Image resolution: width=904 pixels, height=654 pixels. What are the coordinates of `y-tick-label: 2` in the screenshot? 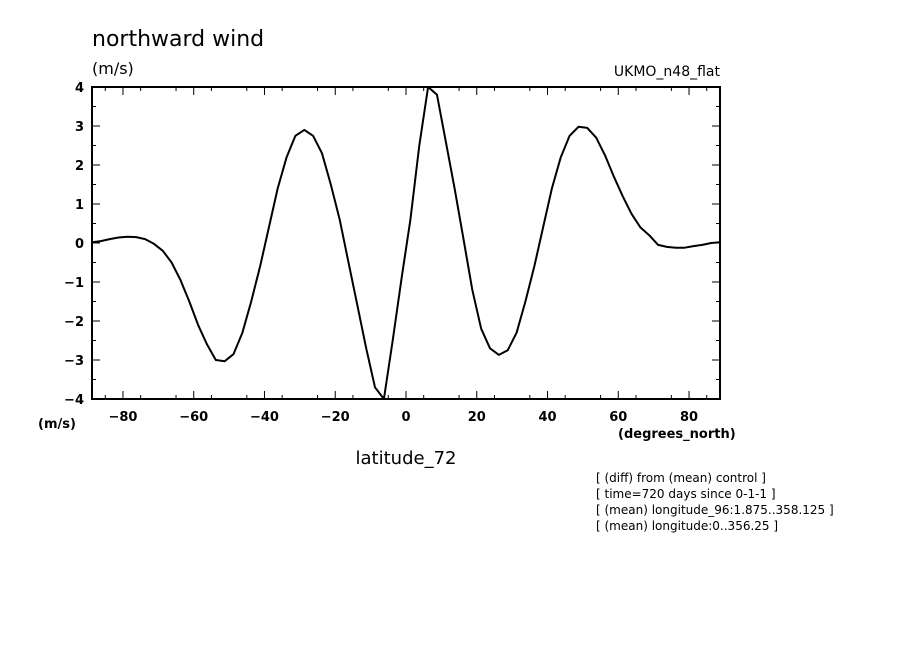 It's located at (79, 166).